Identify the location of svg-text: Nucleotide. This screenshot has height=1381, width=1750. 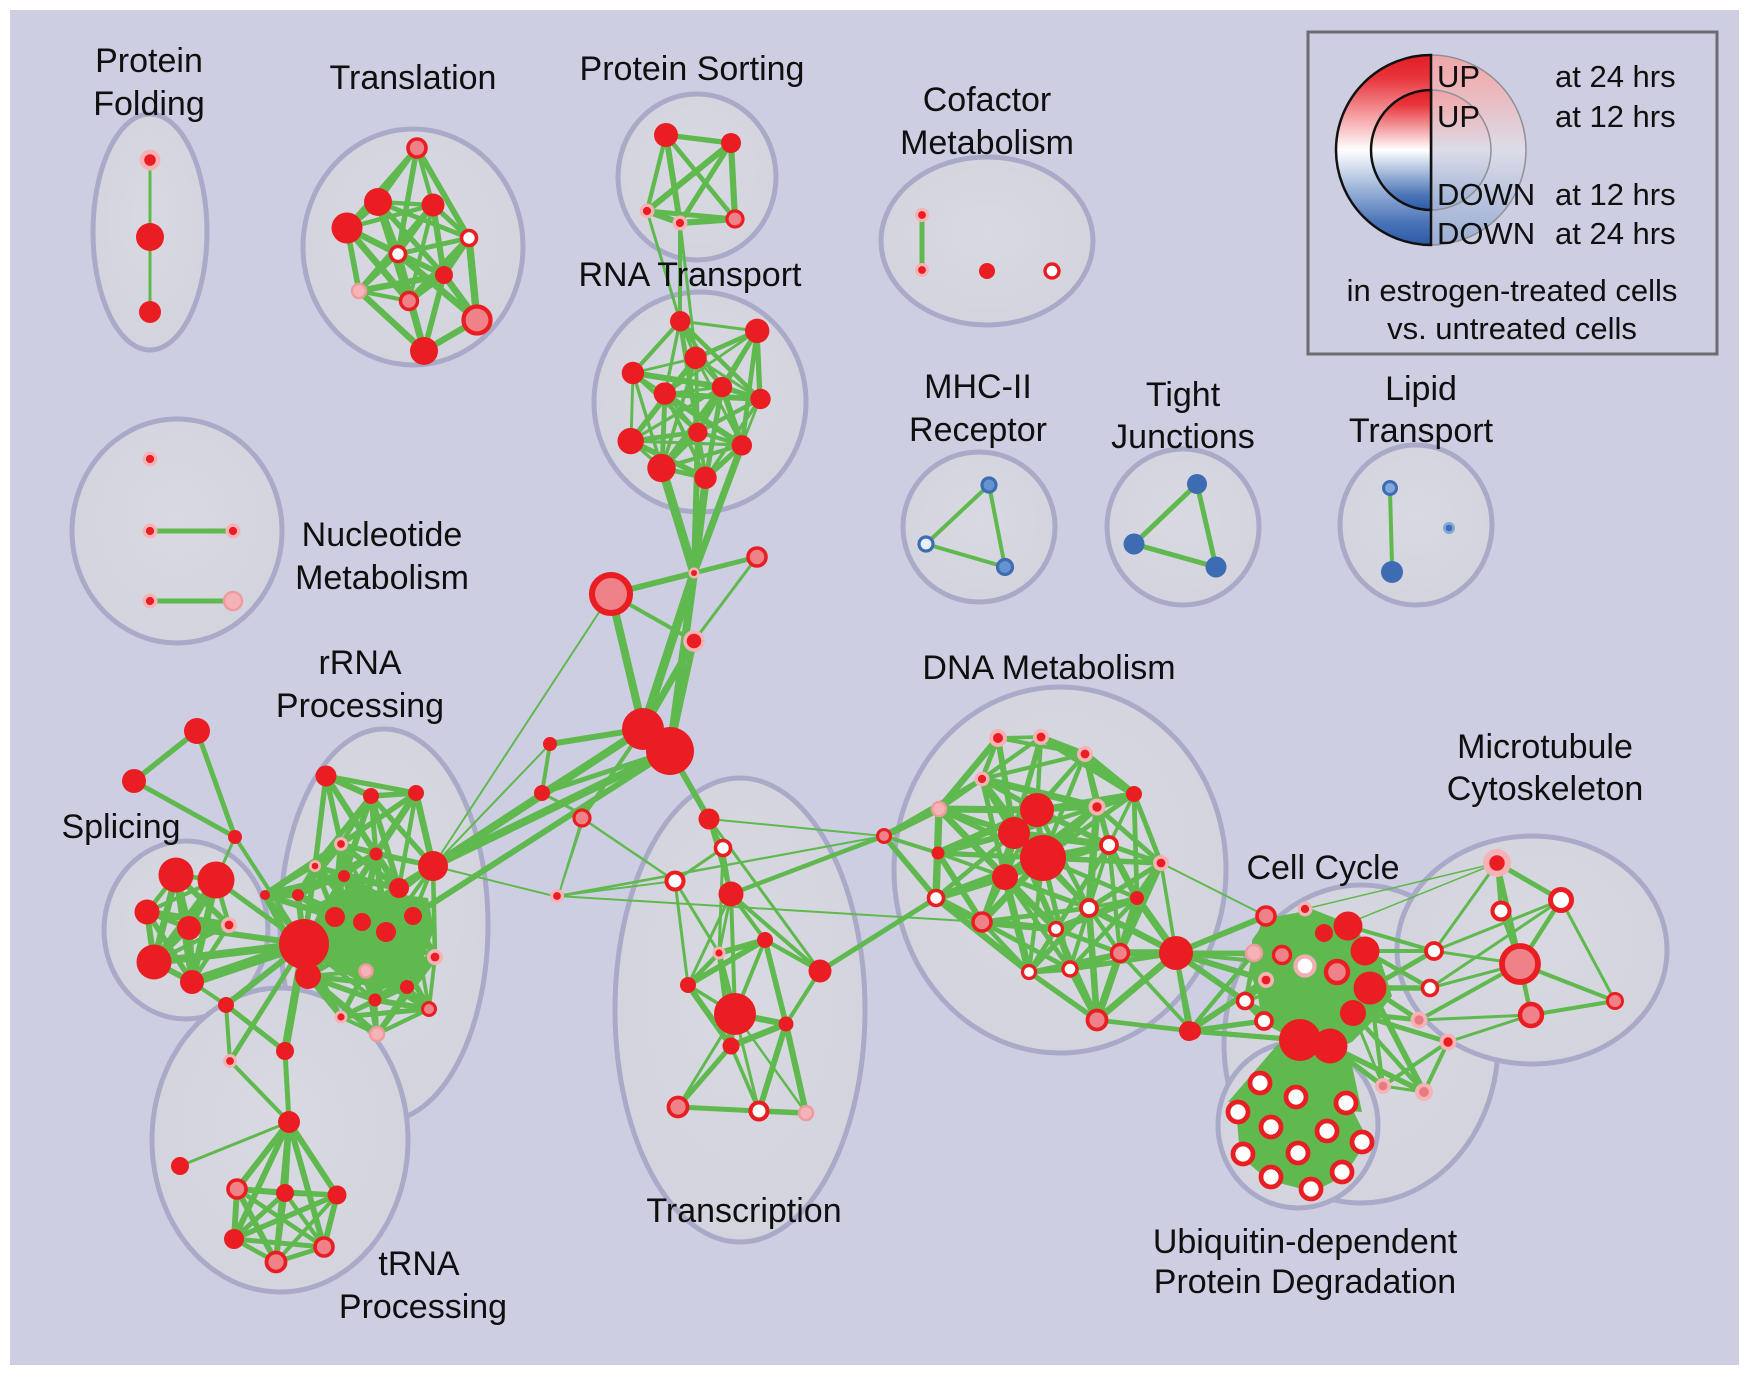
(382, 535).